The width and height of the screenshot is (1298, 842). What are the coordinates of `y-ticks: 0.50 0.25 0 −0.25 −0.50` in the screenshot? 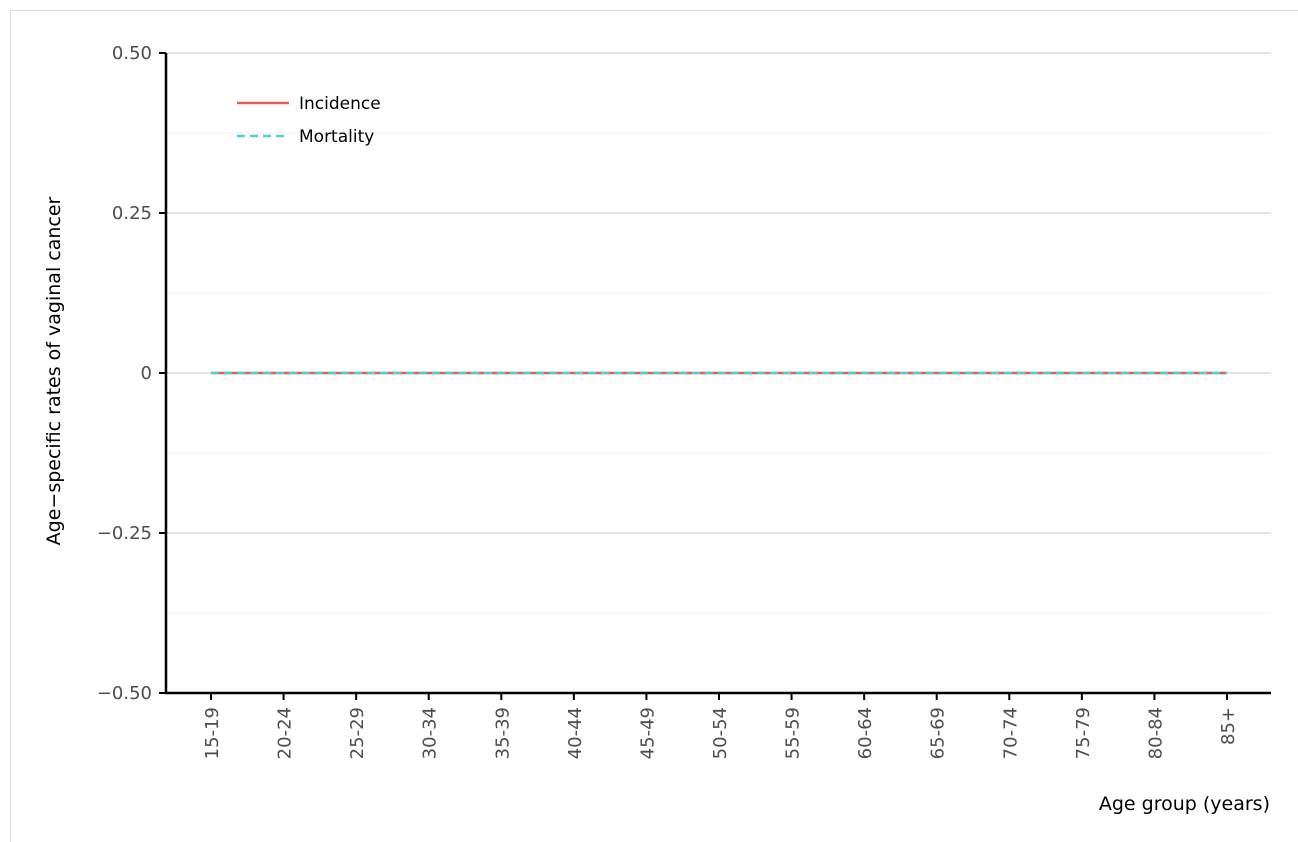 It's located at (131, 373).